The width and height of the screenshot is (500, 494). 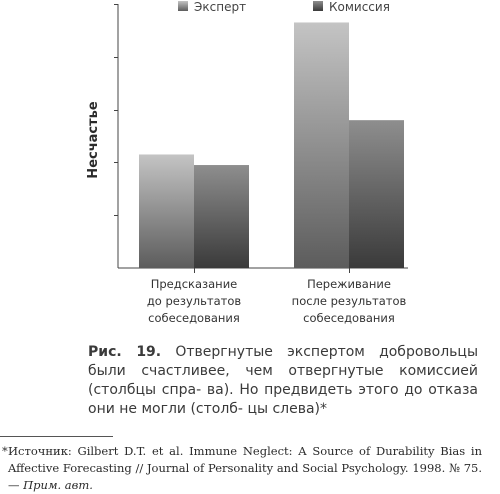 I want to click on chart-legend: Эксперт Комиссия, so click(x=284, y=7).